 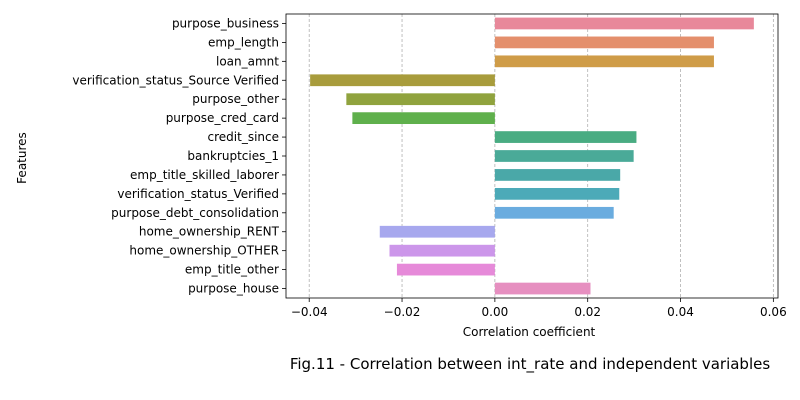 What do you see at coordinates (195, 213) in the screenshot?
I see `y-tick-label: purpose_debt_consolidation` at bounding box center [195, 213].